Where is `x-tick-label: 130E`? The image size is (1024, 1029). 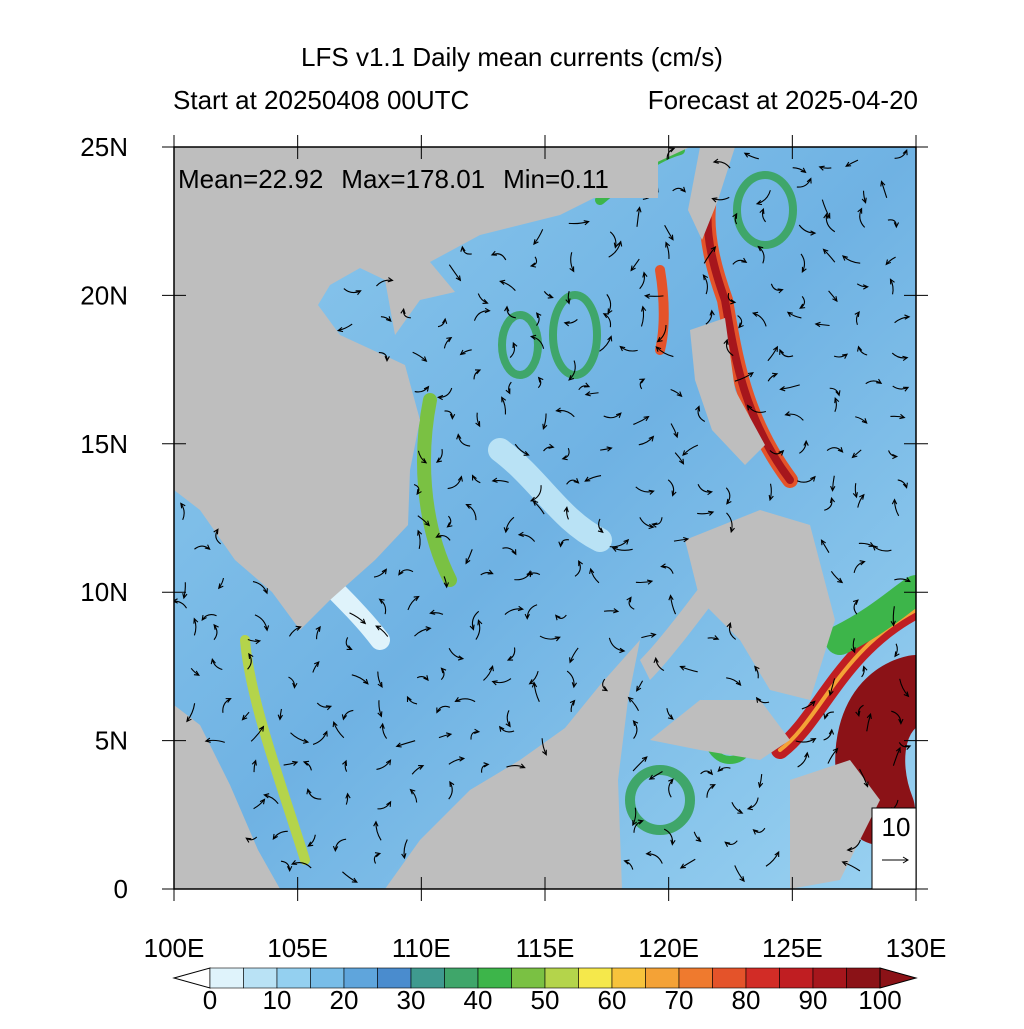 x-tick-label: 130E is located at coordinates (916, 948).